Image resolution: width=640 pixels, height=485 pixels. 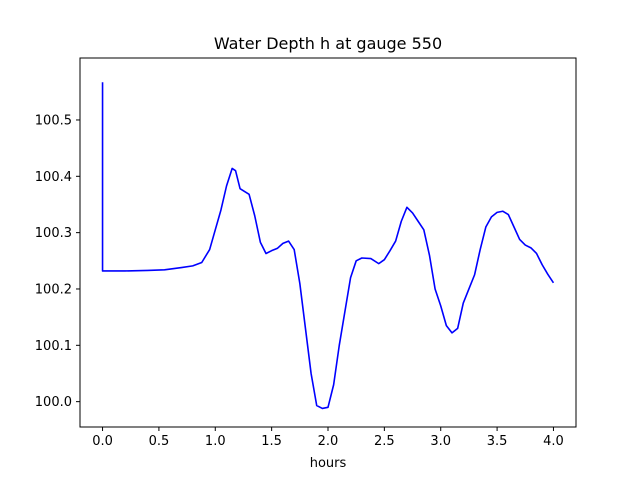 I want to click on y-tick-label: 100.5, so click(x=53, y=120).